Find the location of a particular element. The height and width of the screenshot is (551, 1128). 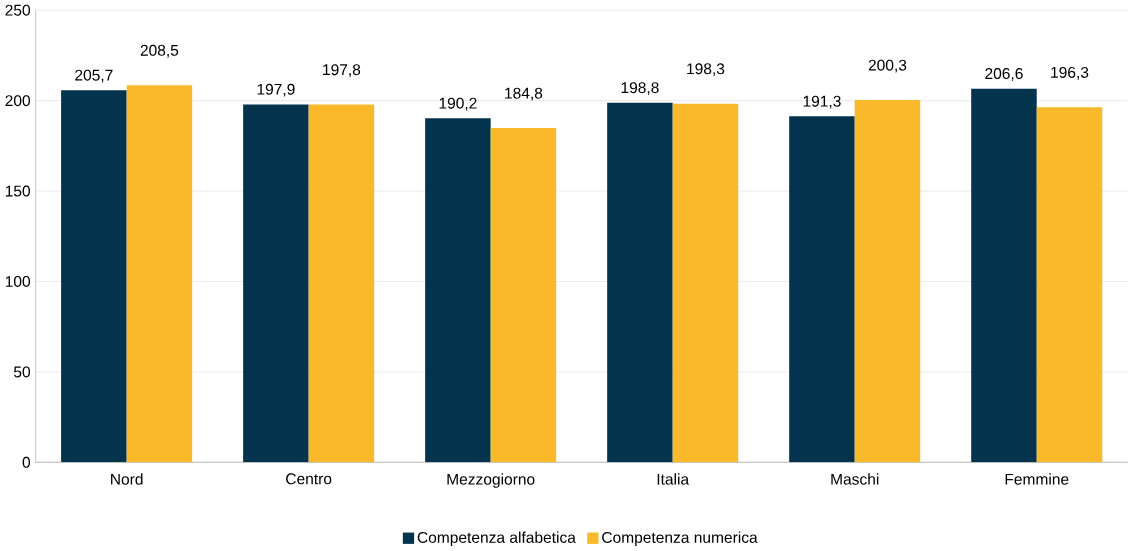

x-tick-label: Maschi is located at coordinates (855, 479).